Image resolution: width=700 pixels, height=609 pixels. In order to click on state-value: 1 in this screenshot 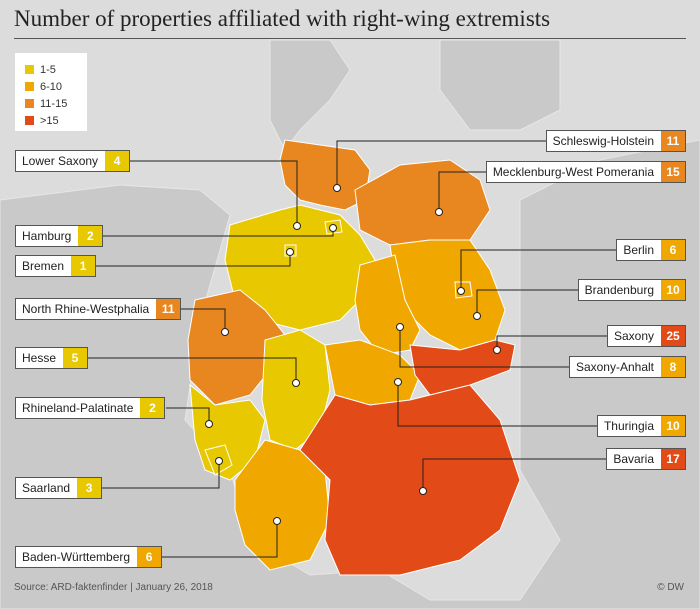, I will do `click(83, 266)`.